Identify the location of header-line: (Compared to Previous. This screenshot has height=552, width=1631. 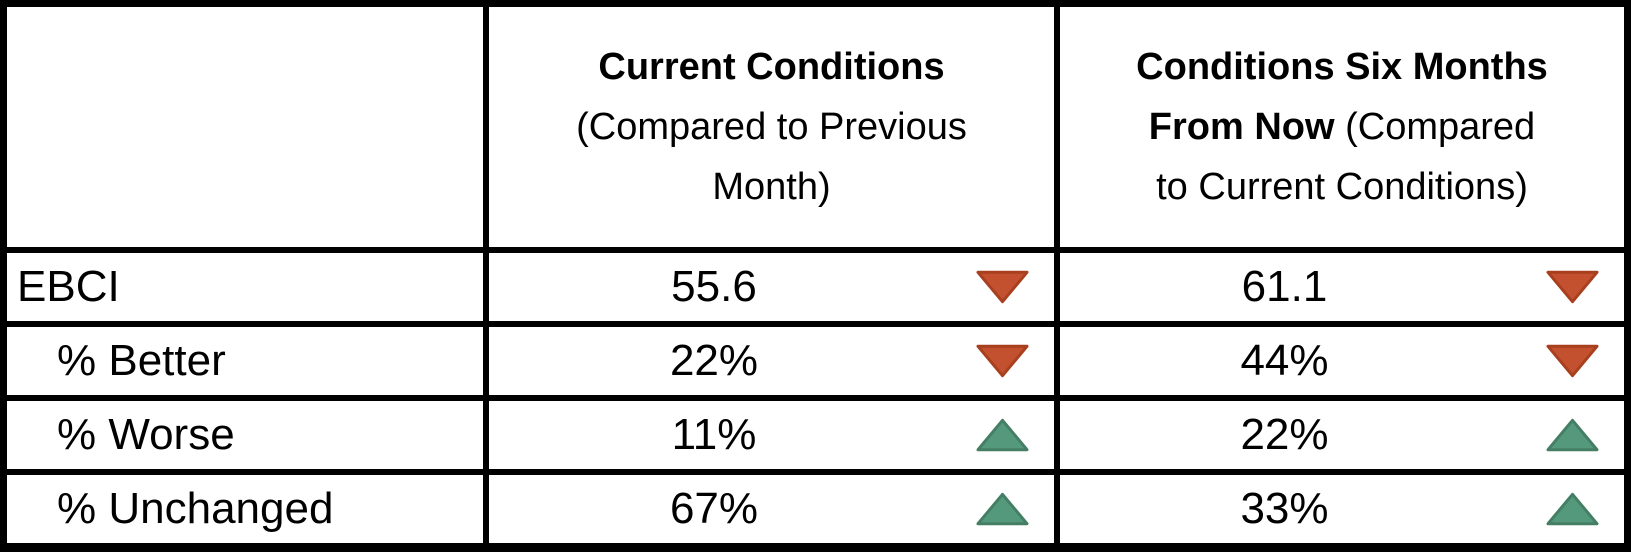
(771, 127).